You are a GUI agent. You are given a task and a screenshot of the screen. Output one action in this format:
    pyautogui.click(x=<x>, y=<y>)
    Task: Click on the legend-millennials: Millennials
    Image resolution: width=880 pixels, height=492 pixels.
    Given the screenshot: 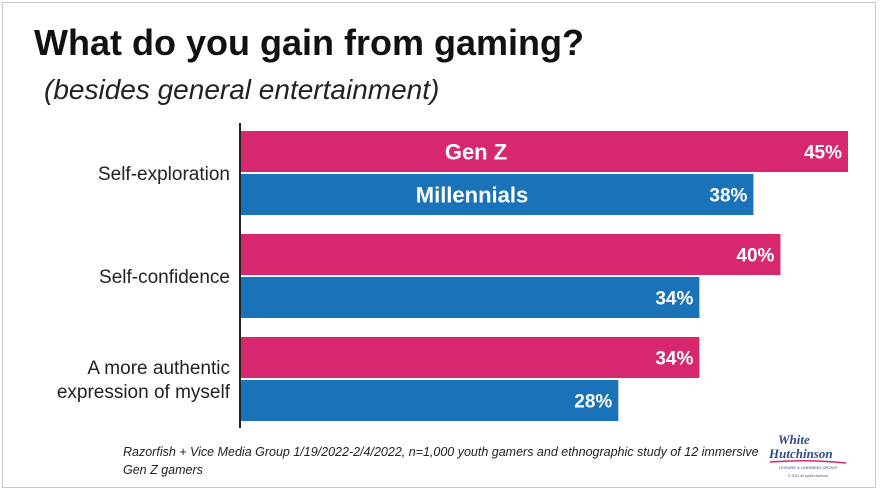 What is the action you would take?
    pyautogui.click(x=472, y=195)
    